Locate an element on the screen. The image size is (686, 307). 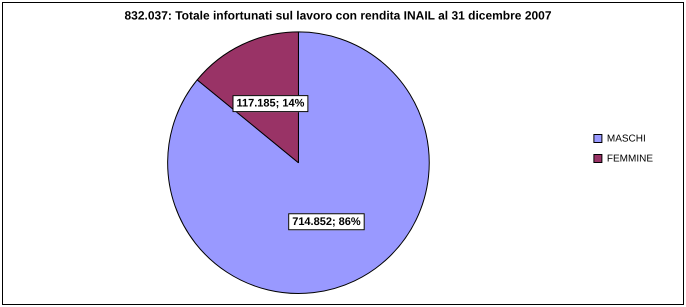
data-label: 714.852; 86% is located at coordinates (326, 222).